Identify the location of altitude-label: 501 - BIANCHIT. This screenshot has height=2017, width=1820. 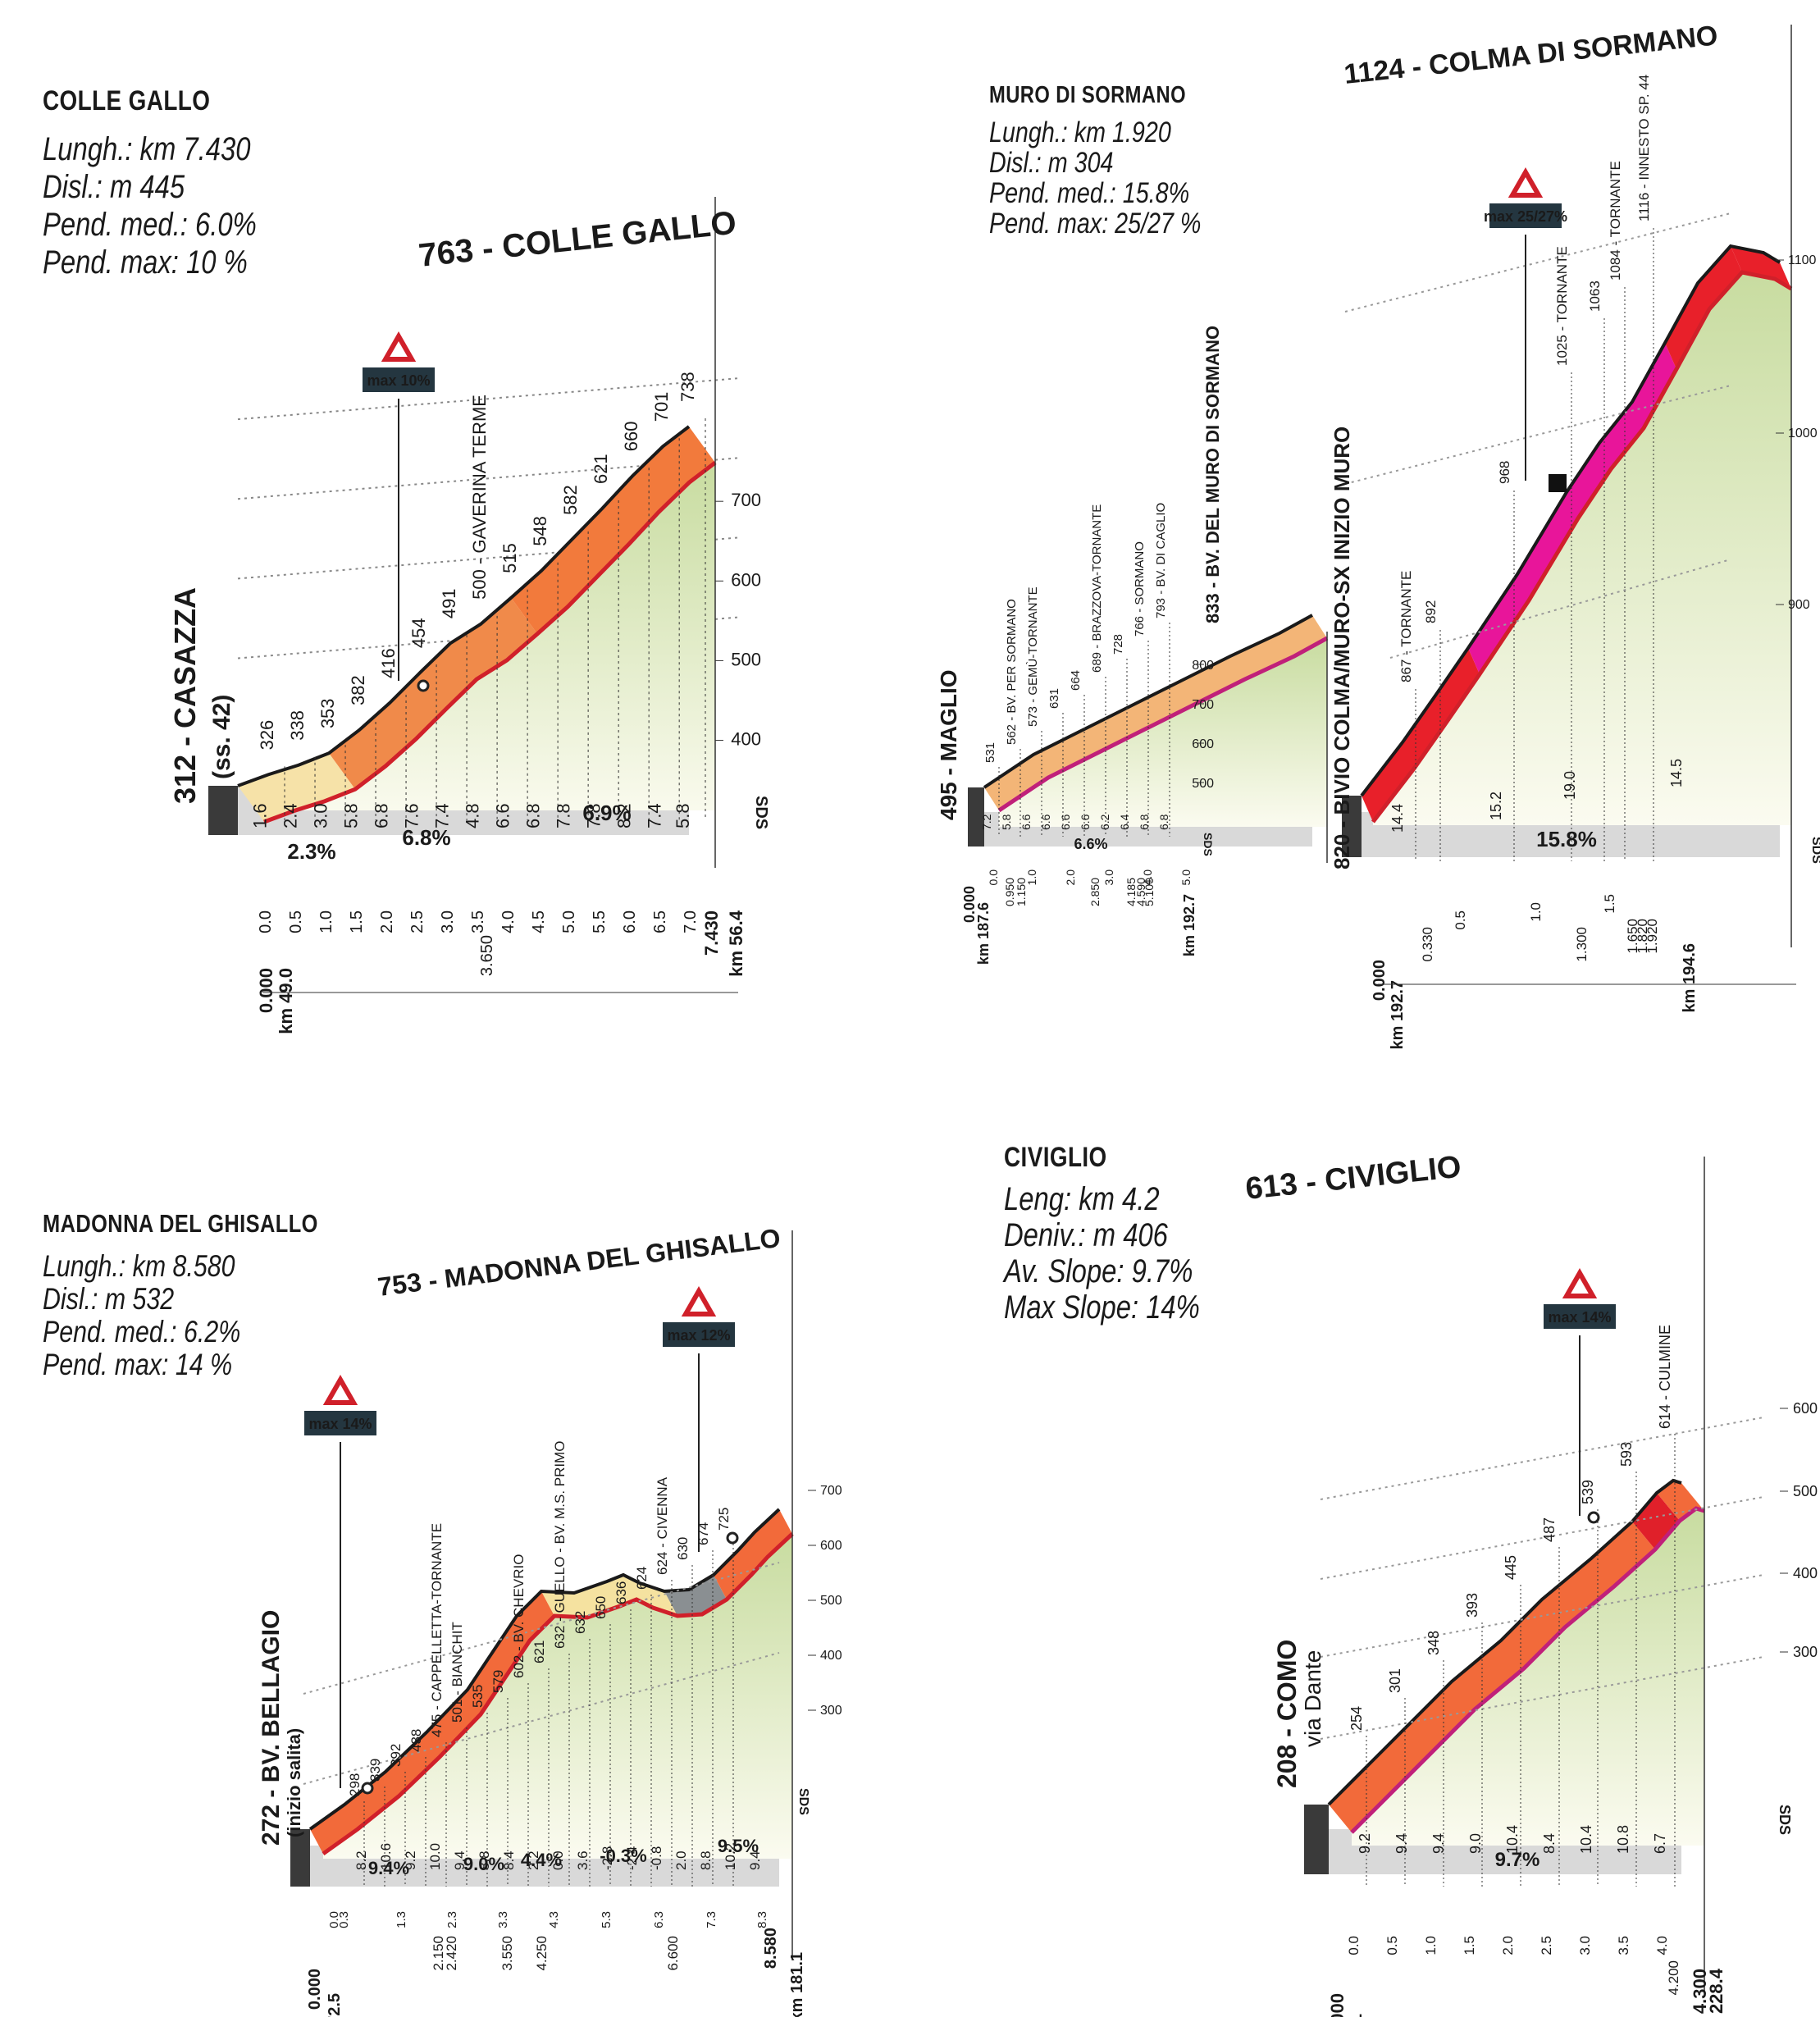
(457, 1673).